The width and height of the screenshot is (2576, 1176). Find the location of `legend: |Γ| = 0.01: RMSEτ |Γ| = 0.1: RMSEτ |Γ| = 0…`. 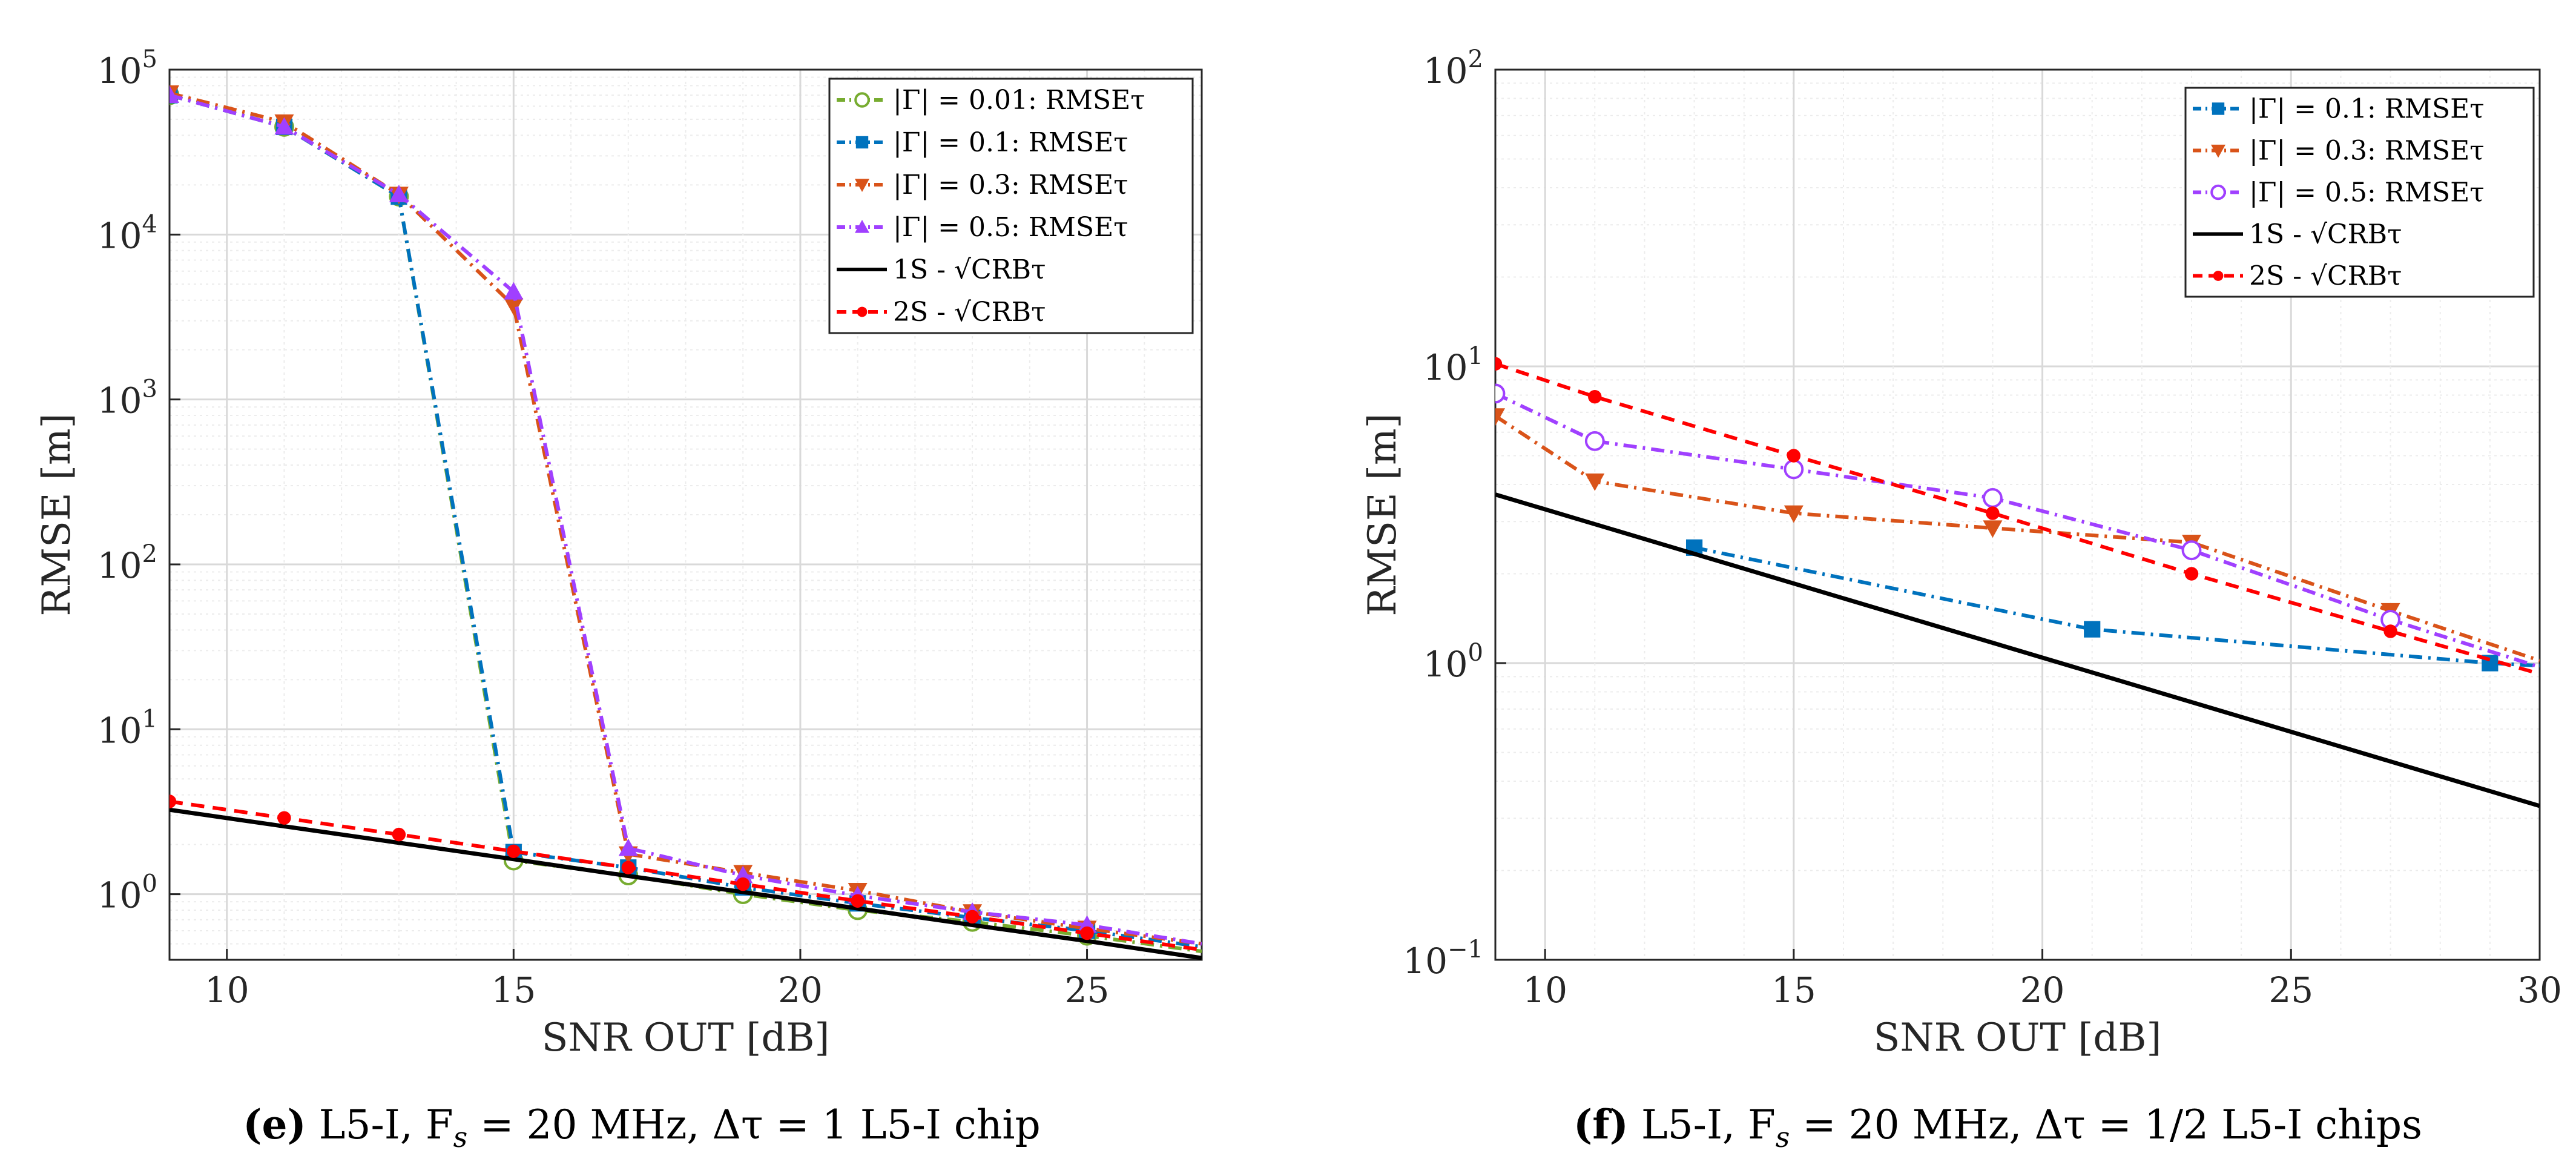

legend: |Γ| = 0.01: RMSEτ |Γ| = 0.1: RMSEτ |Γ| = 0… is located at coordinates (1011, 206).